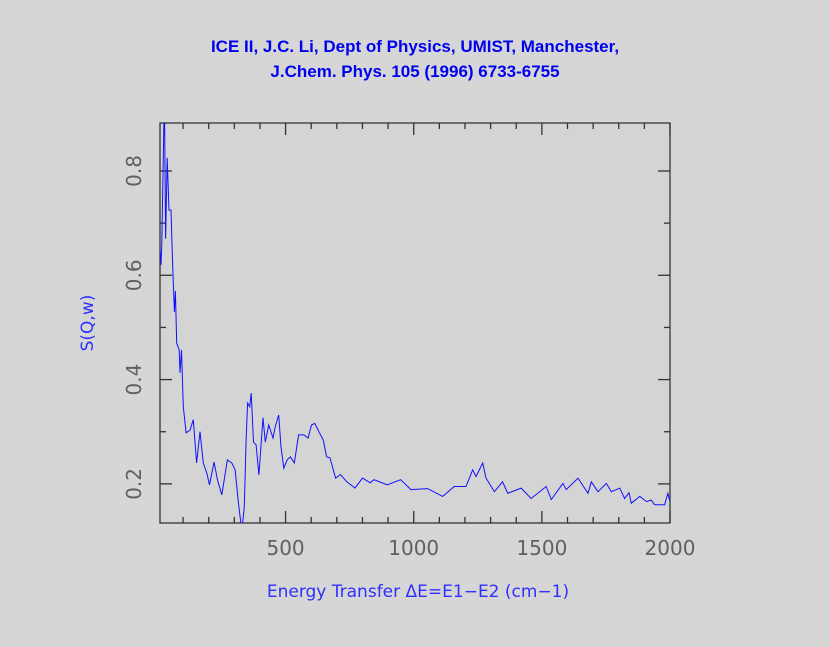 The width and height of the screenshot is (830, 647). What do you see at coordinates (418, 592) in the screenshot?
I see `x-axis-label: Energy Transfer ΔE=E1−E2 (cm−1)` at bounding box center [418, 592].